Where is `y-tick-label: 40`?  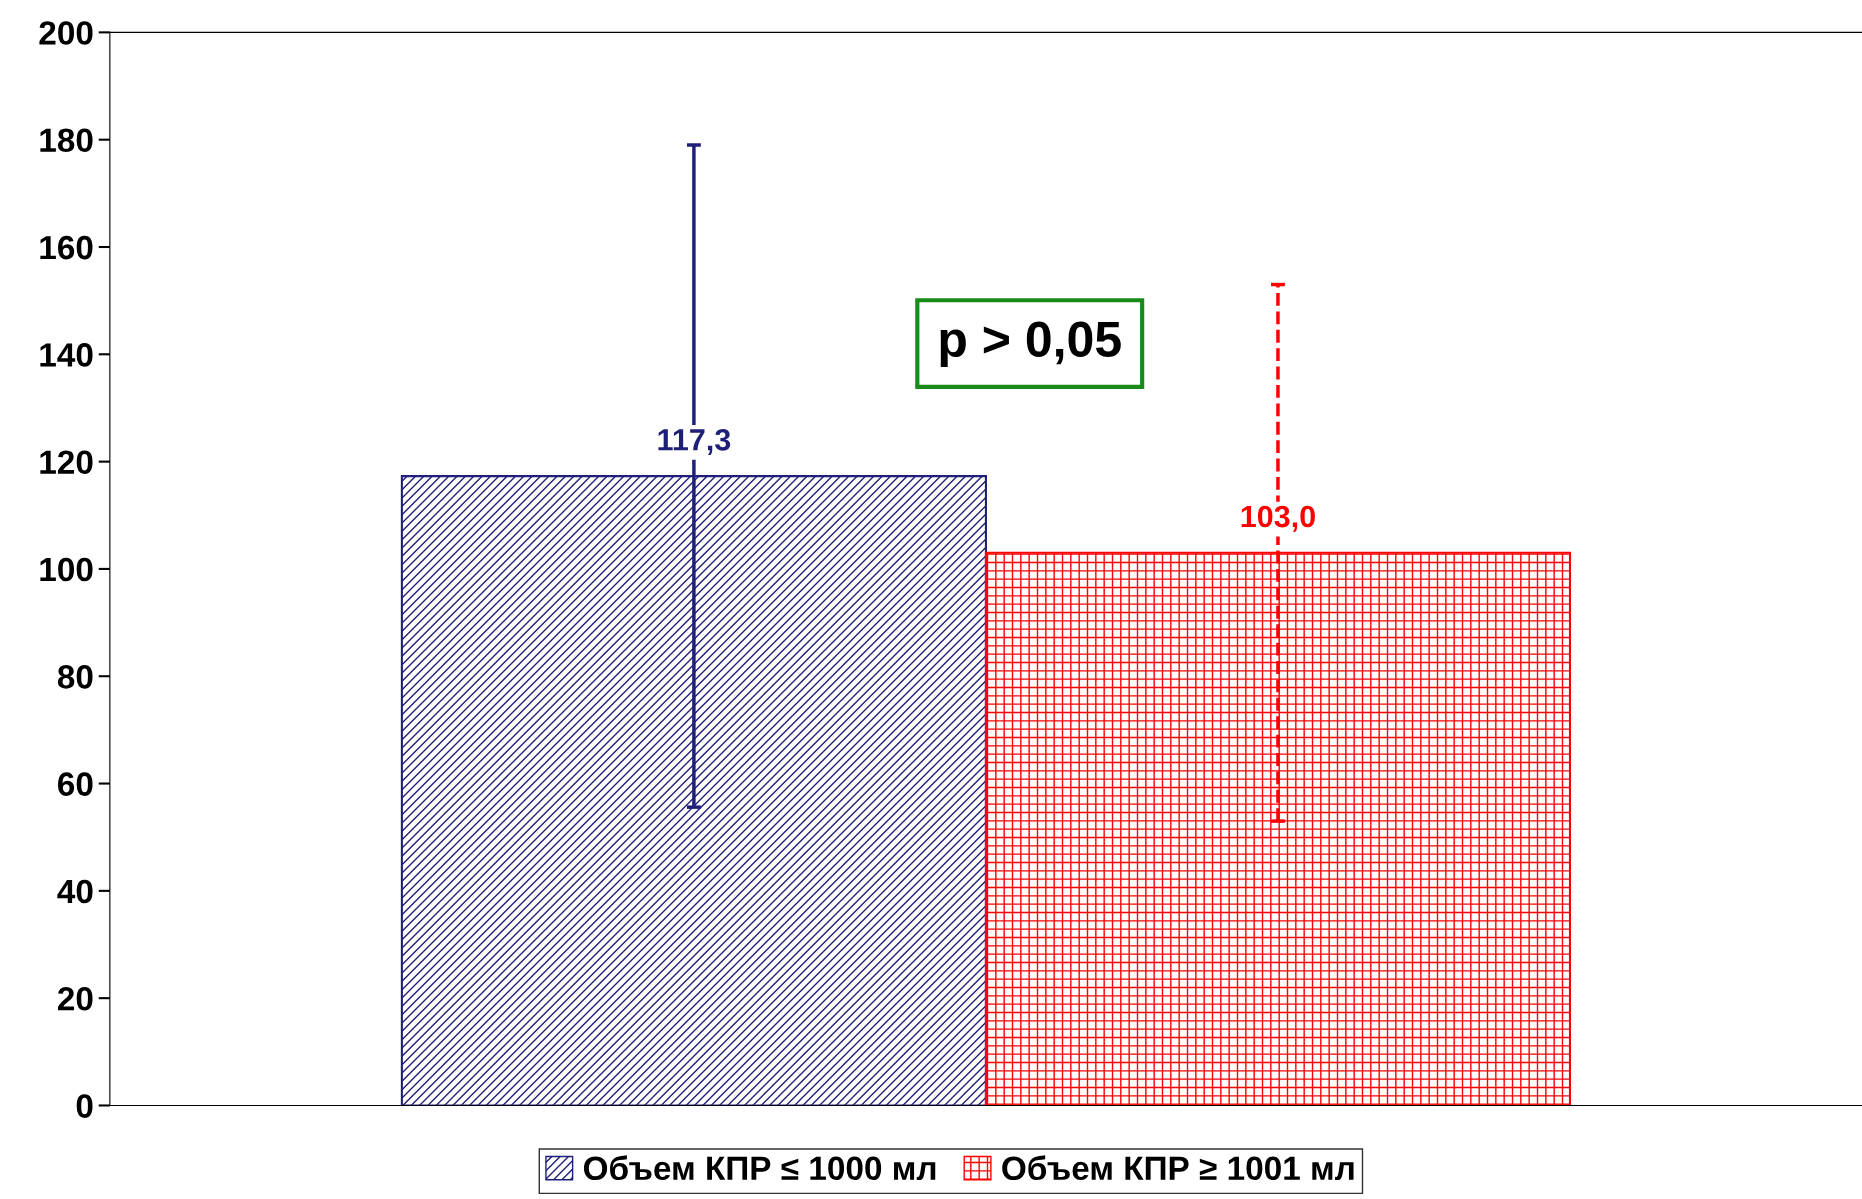 y-tick-label: 40 is located at coordinates (75, 891).